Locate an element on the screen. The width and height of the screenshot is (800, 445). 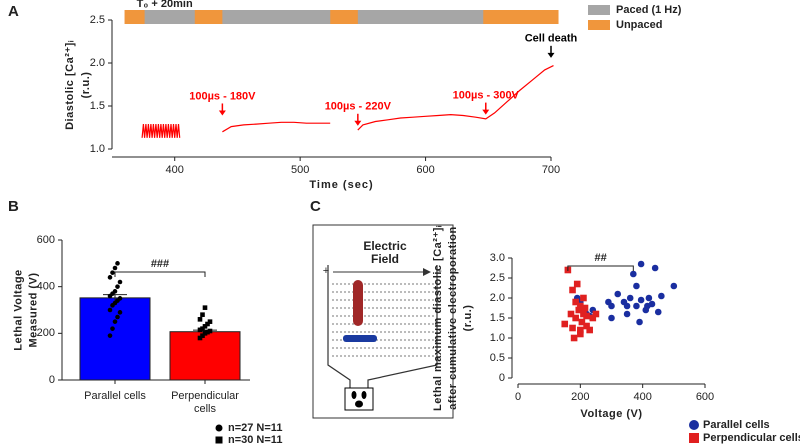
legend-label: Parallel cells is located at coordinates (736, 425).